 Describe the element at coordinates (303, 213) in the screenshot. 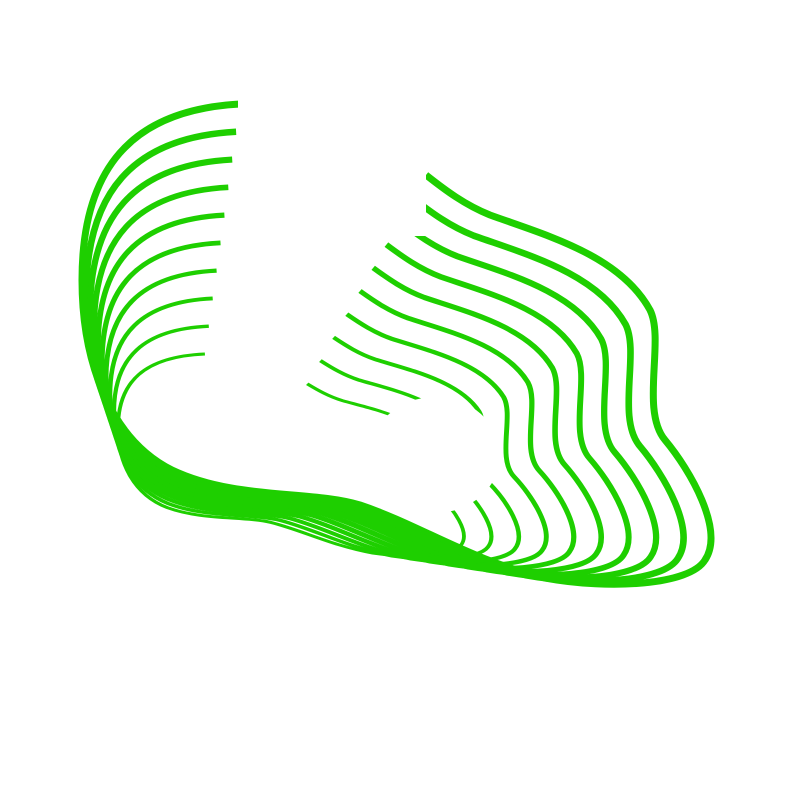

I see `upper-left-gap` at that location.